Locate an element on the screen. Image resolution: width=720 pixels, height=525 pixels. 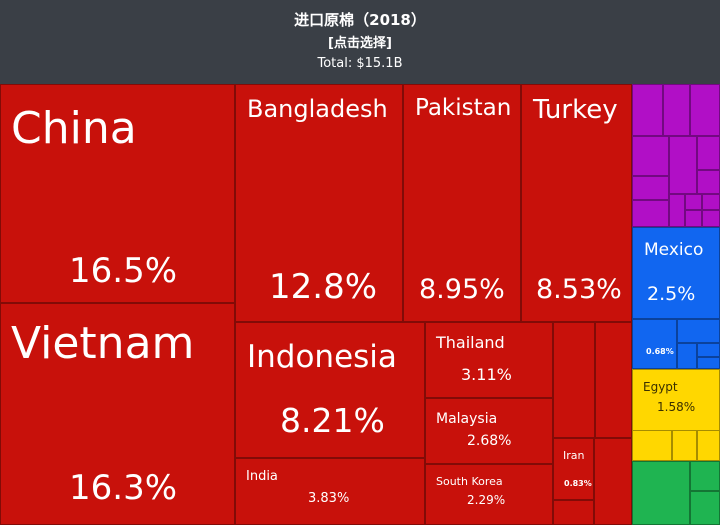
tile-name-label: Mexico is located at coordinates (674, 250).